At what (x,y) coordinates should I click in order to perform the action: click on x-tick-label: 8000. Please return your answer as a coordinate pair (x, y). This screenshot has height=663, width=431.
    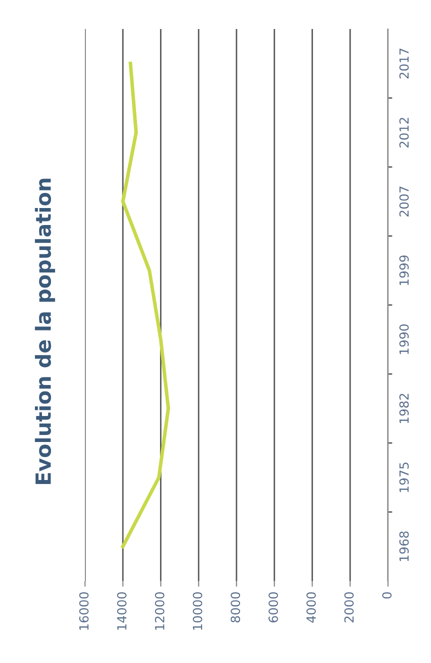
    Looking at the image, I should click on (235, 607).